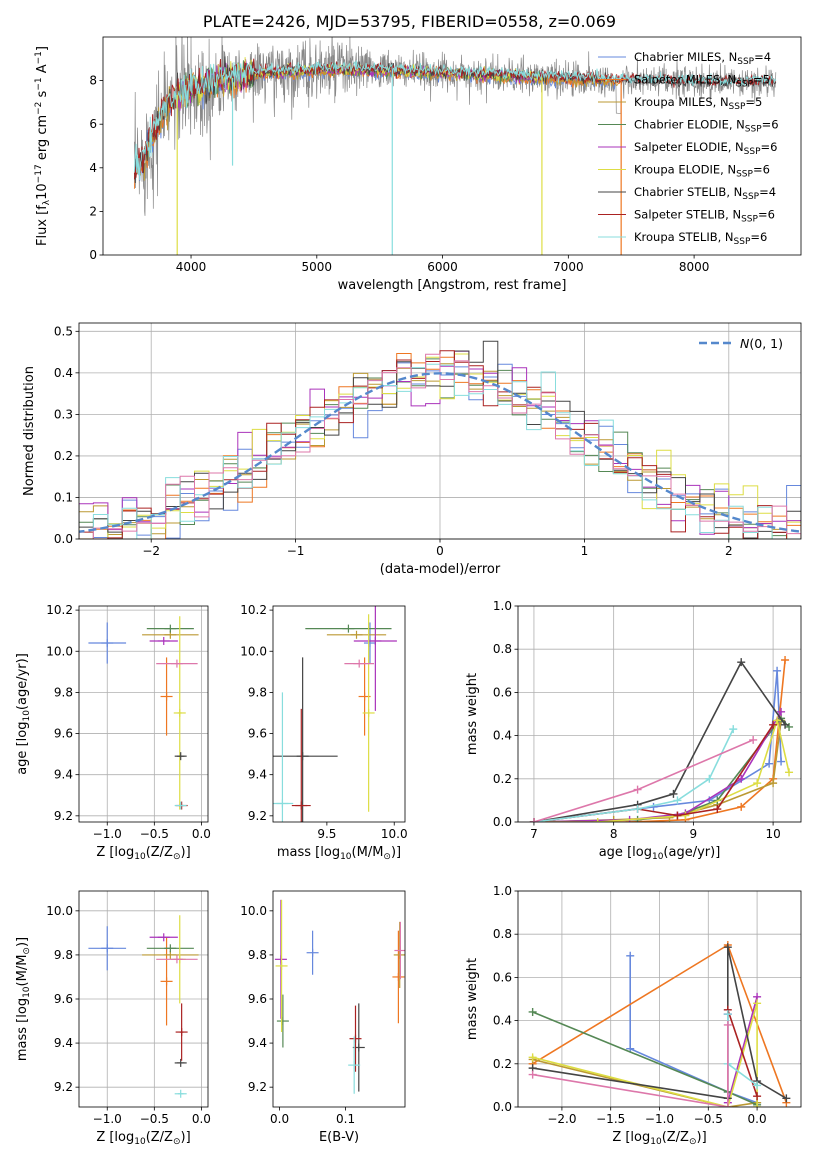 Image resolution: width=819 pixels, height=1170 pixels. What do you see at coordinates (63, 1087) in the screenshot?
I see `y-tick-label: 9.2` at bounding box center [63, 1087].